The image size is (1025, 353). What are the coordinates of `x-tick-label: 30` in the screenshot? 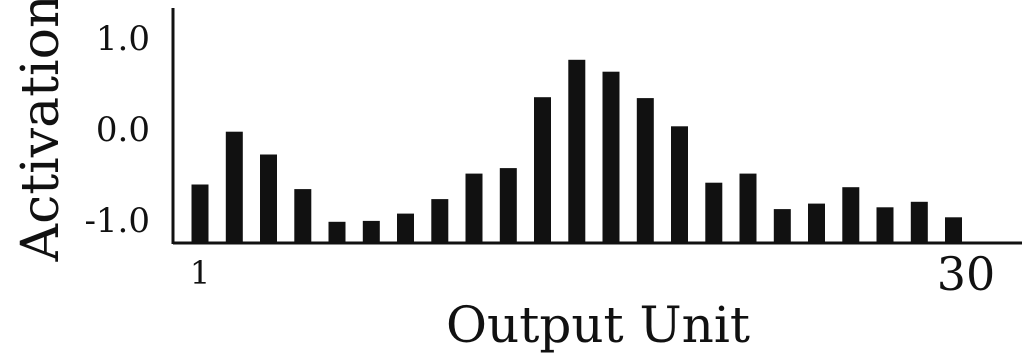 It's located at (966, 274).